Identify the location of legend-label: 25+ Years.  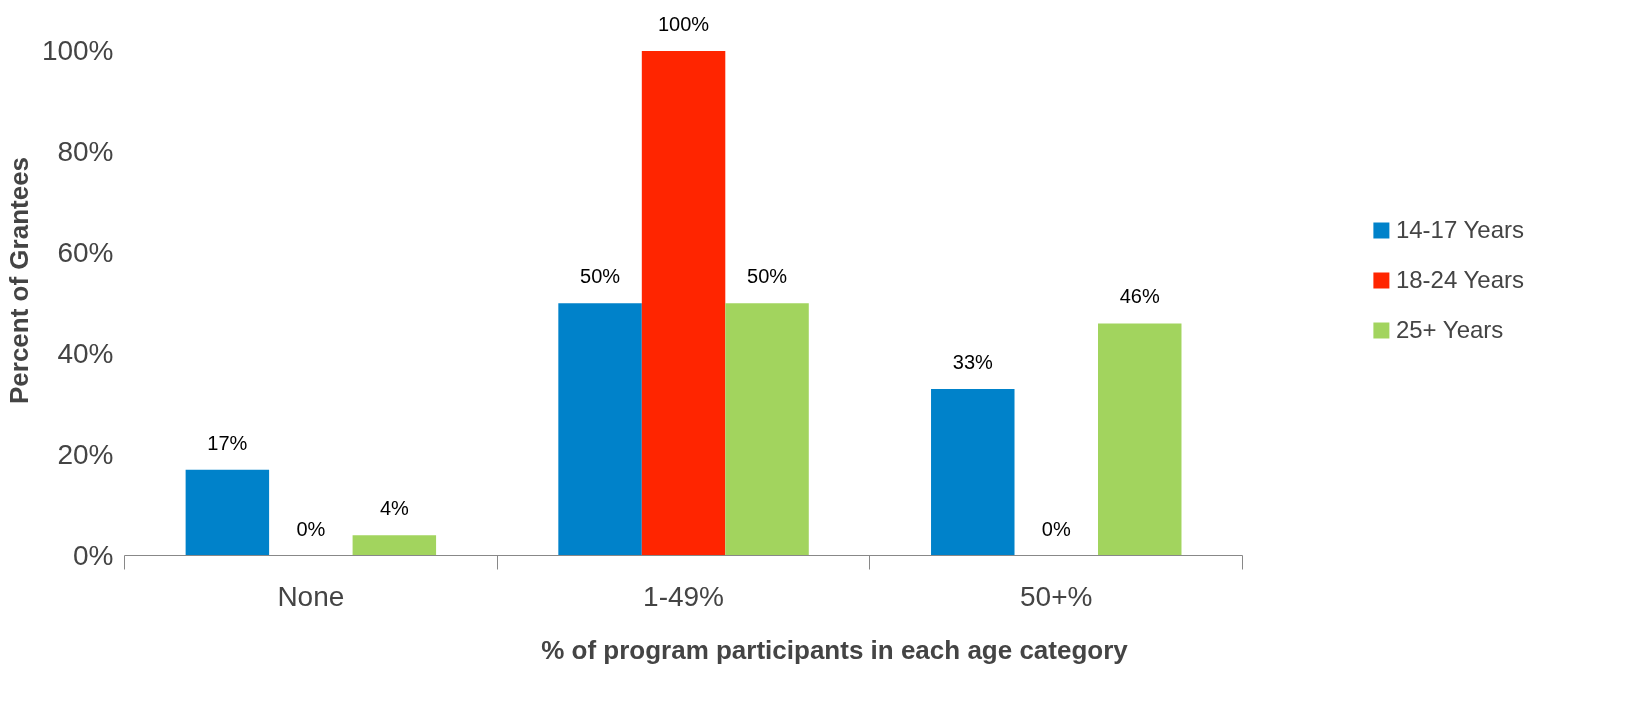
(1449, 330).